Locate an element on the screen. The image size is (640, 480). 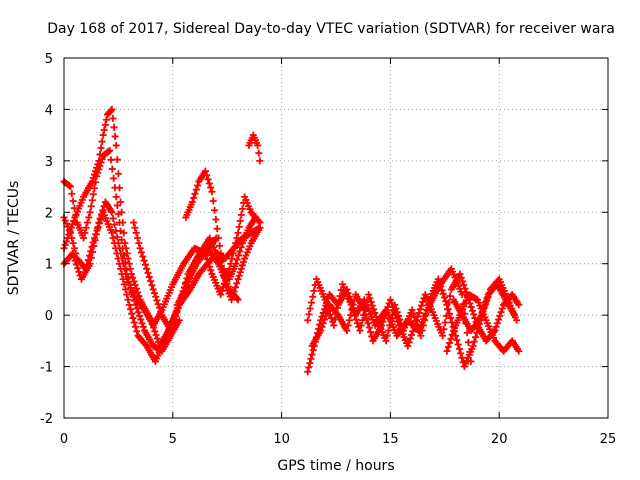
y-tick-label: 2 is located at coordinates (49, 213).